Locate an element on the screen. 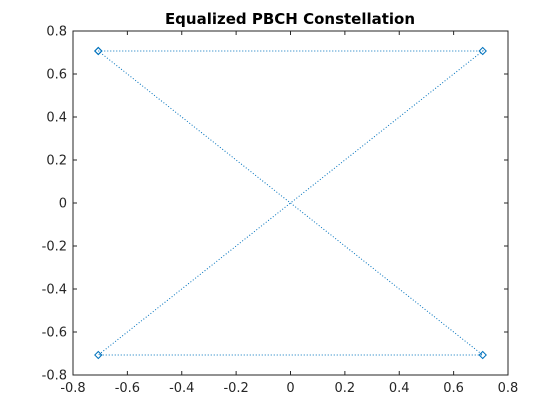  x-tick-label: -0.4 is located at coordinates (181, 388).